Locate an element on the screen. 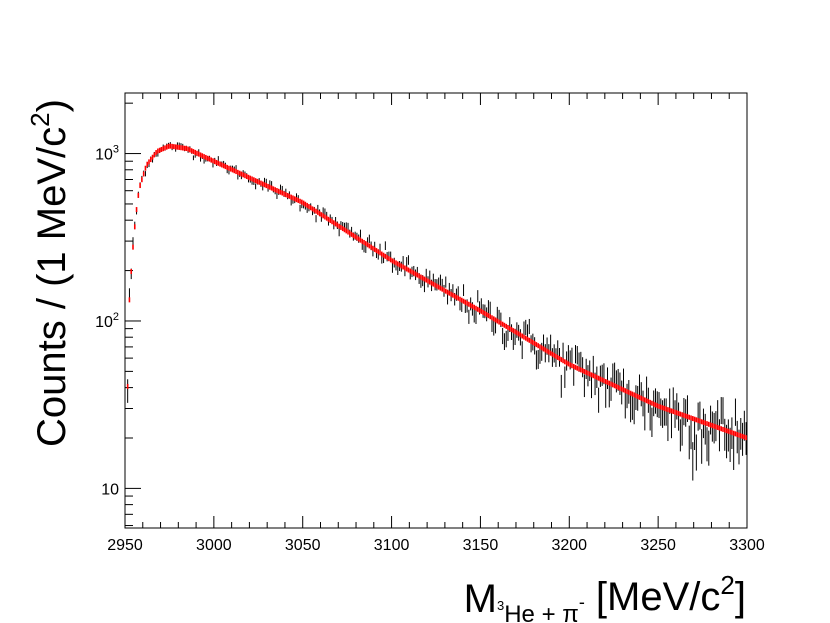 This screenshot has height=623, width=830. y-axis-title-close: ) is located at coordinates (52, 105).